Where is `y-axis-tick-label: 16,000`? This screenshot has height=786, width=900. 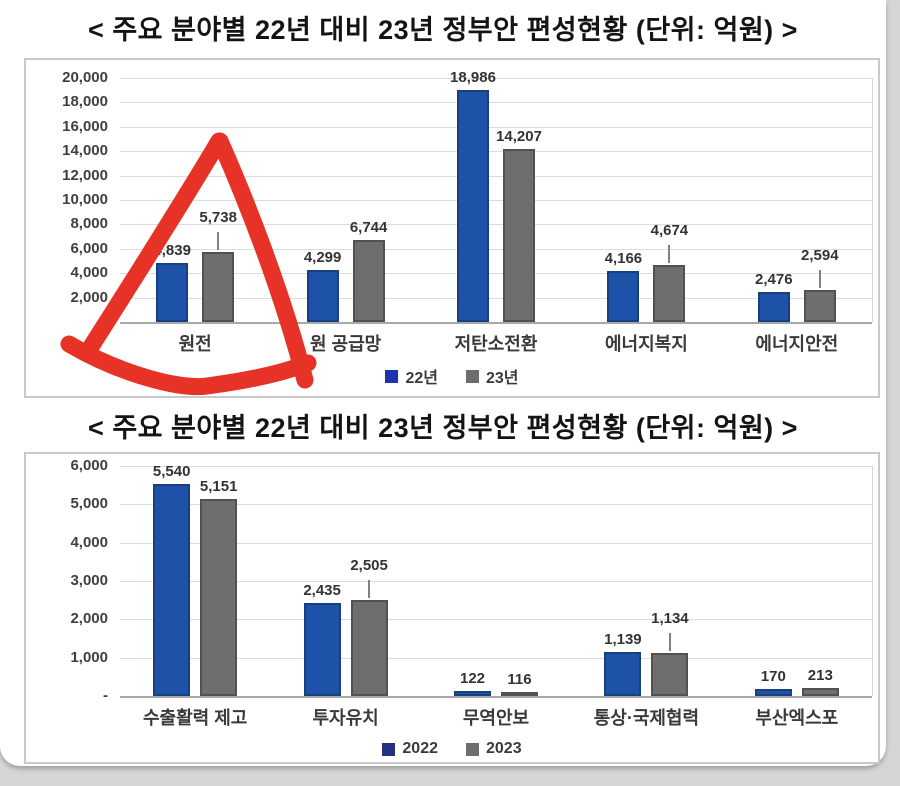 y-axis-tick-label: 16,000 is located at coordinates (85, 126).